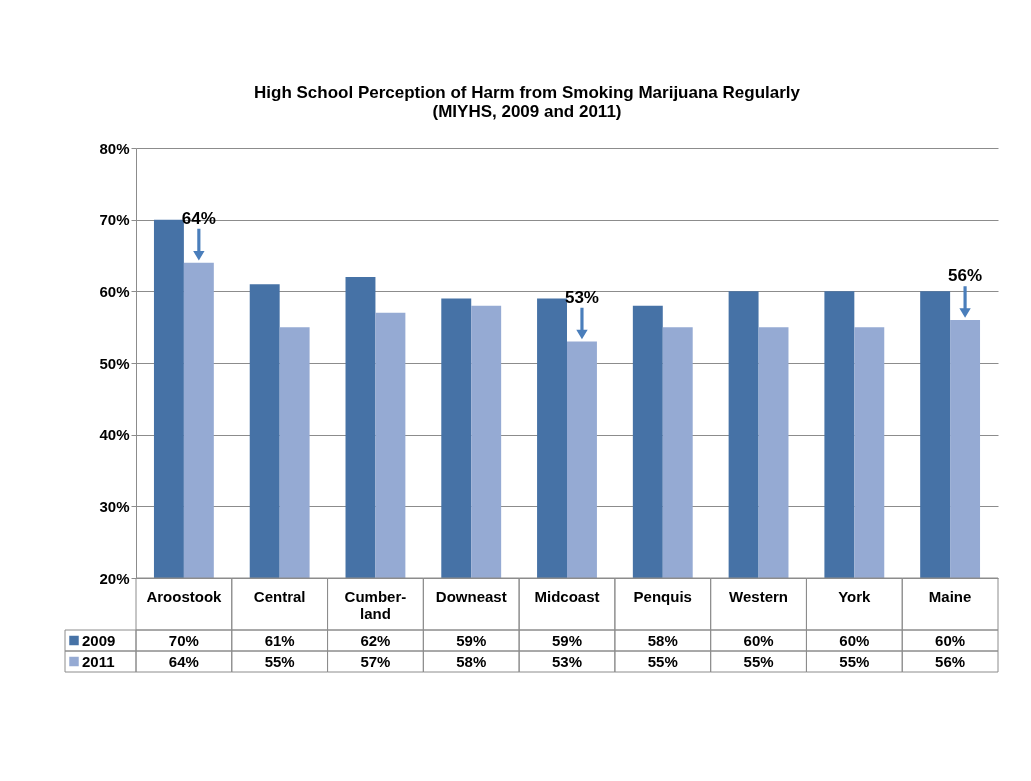 This screenshot has height=781, width=1031. What do you see at coordinates (198, 218) in the screenshot?
I see `annotation: 64%` at bounding box center [198, 218].